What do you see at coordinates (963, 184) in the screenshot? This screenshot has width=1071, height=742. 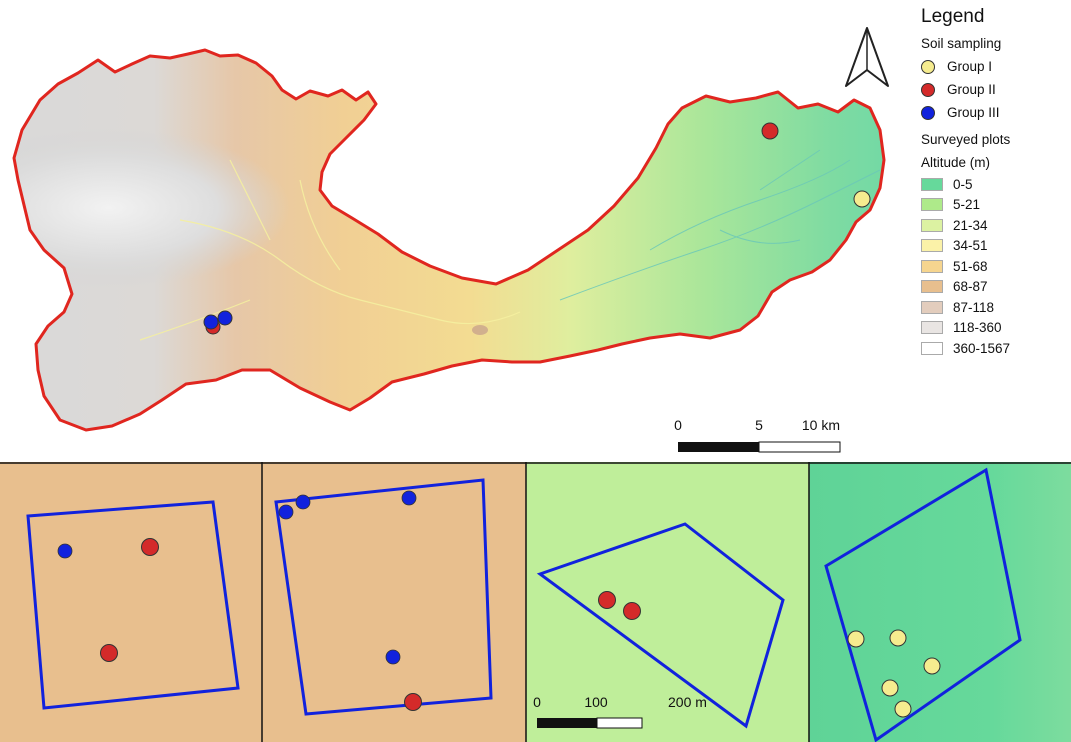 I see `legend-label: 0-5` at bounding box center [963, 184].